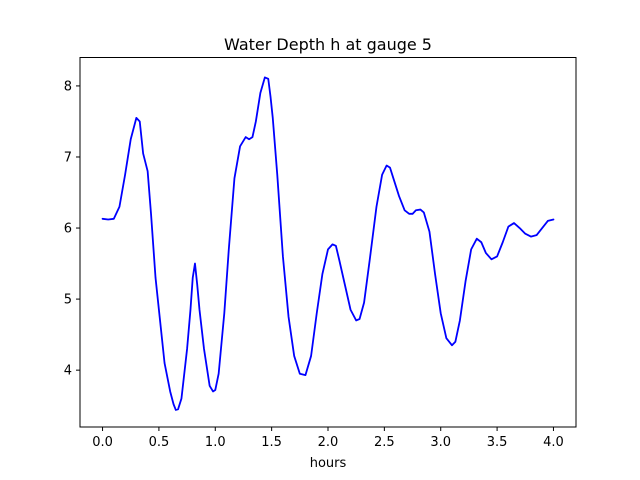  I want to click on x-tick-label: 1.5, so click(271, 442).